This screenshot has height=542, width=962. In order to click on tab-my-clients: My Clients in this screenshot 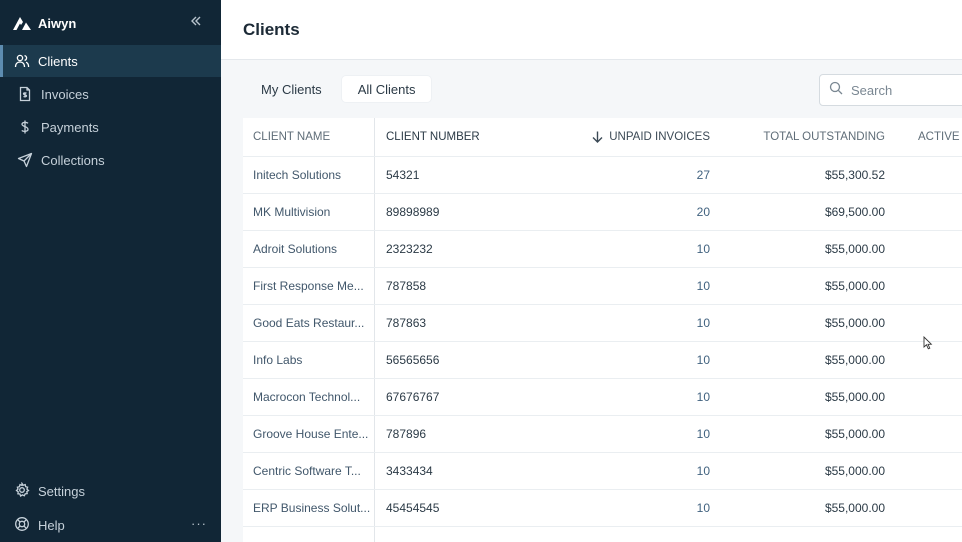, I will do `click(291, 89)`.